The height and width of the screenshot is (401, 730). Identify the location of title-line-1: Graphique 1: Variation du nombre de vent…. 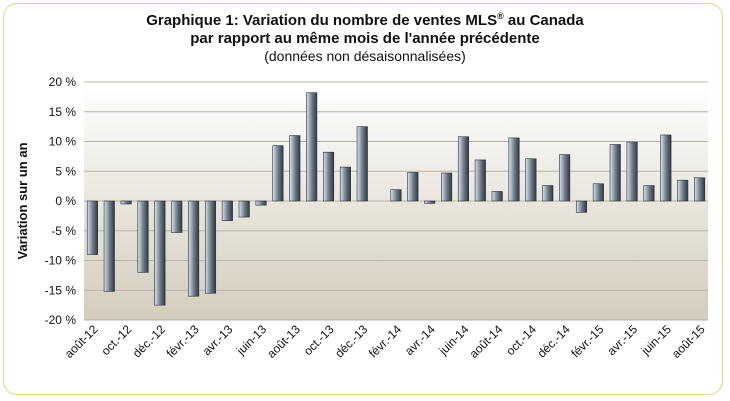
(365, 21).